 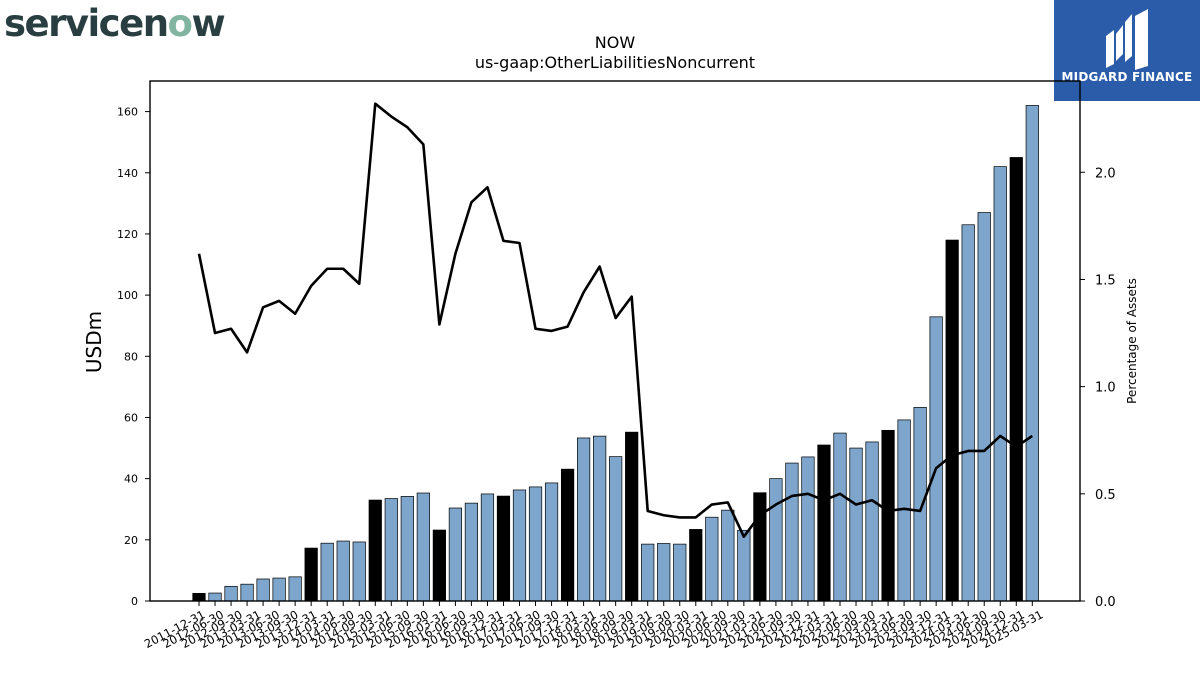 I want to click on midgard-logo-icon, so click(x=1127, y=39).